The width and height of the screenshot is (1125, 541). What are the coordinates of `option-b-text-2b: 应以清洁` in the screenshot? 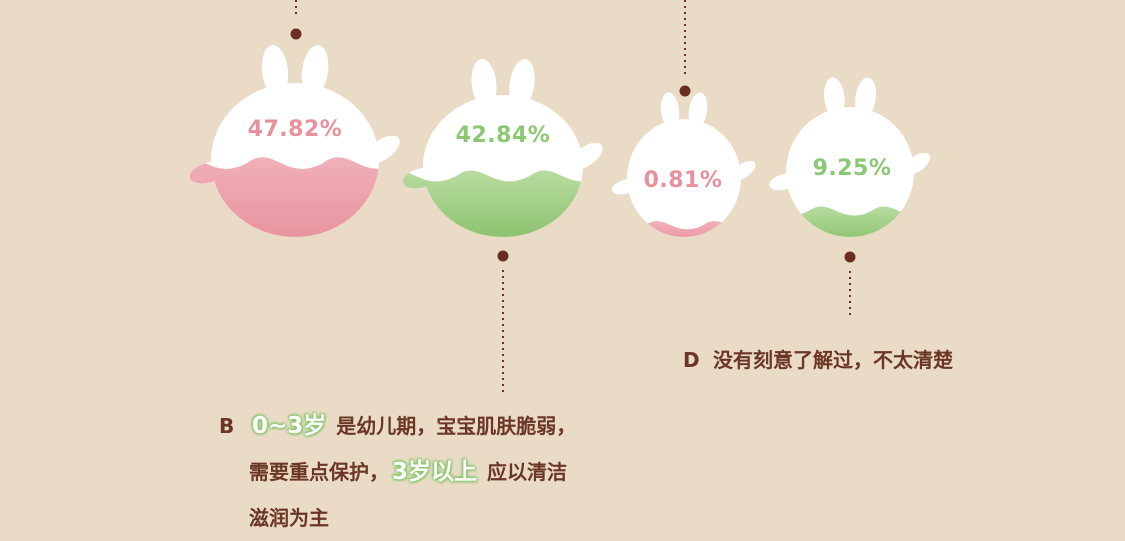 It's located at (526, 472).